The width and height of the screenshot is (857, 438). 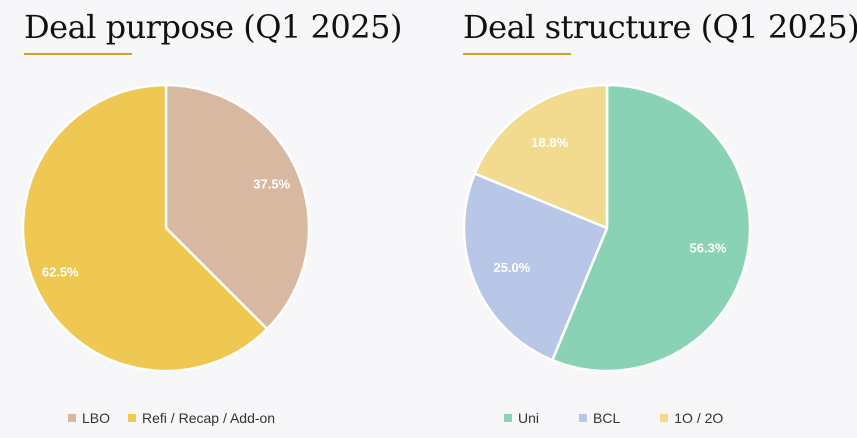 What do you see at coordinates (60, 271) in the screenshot?
I see `slice-label-refi-recap-add-on: 62.5%` at bounding box center [60, 271].